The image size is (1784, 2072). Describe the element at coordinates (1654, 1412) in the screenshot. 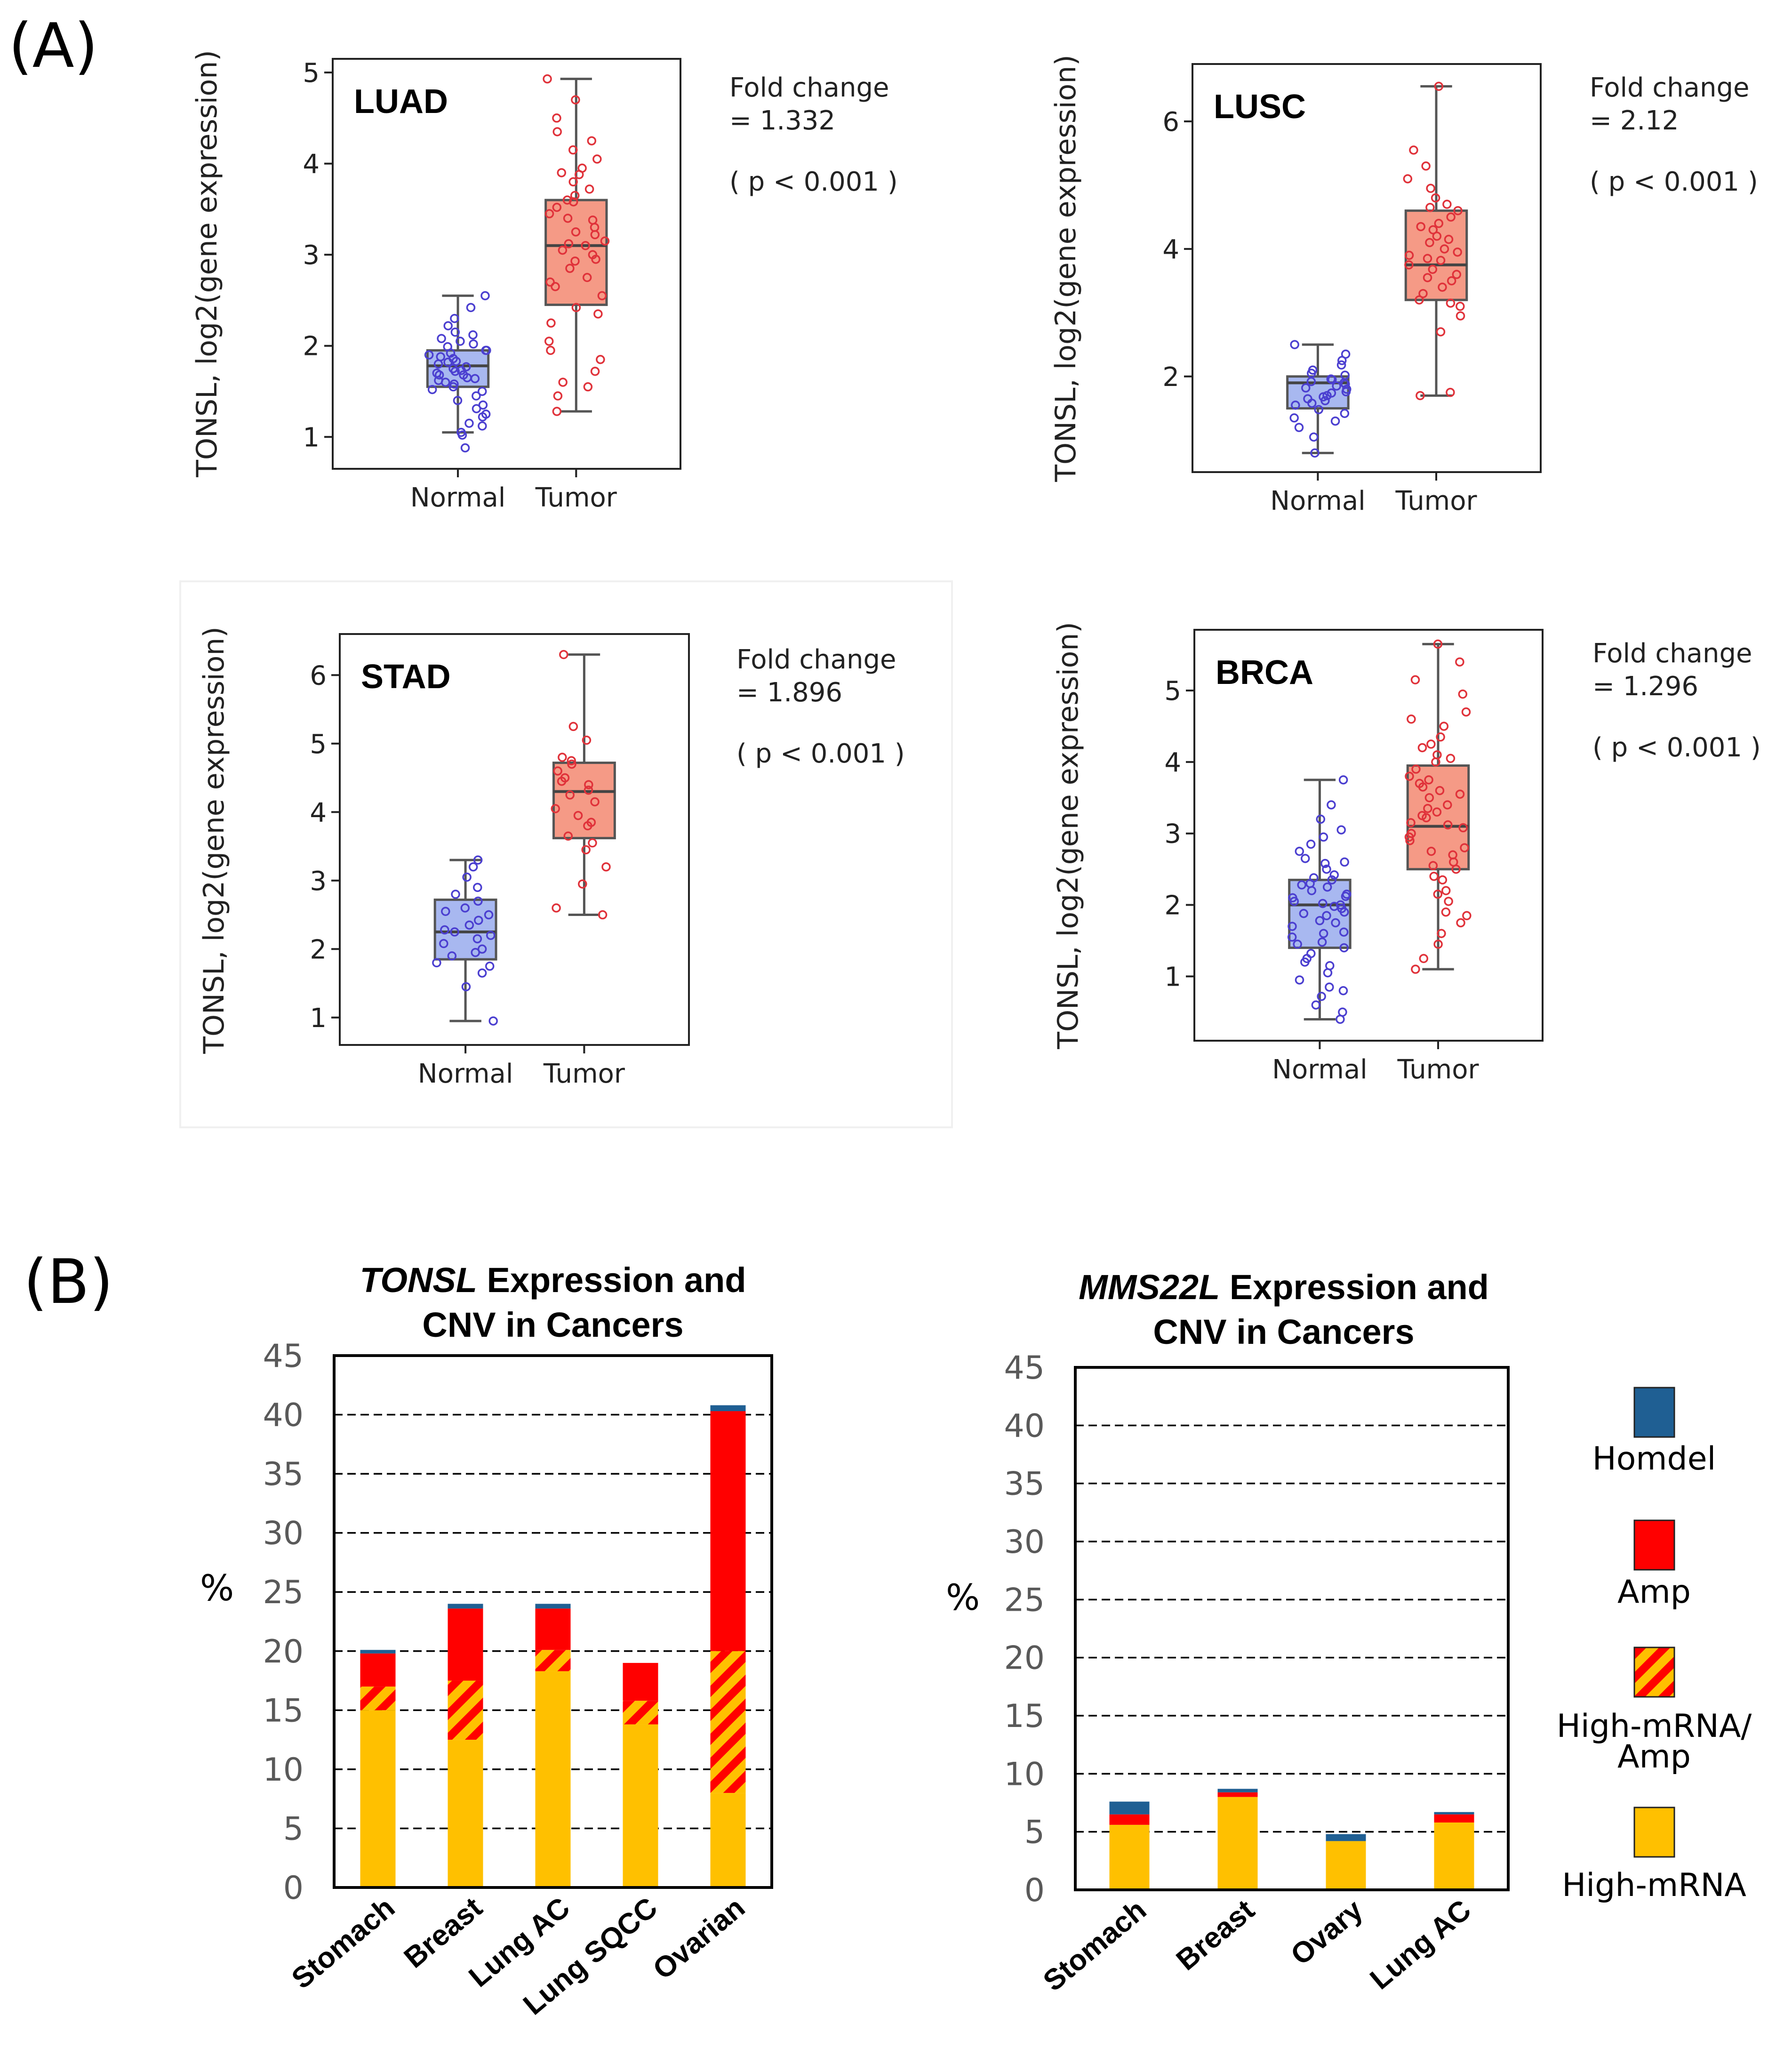

I see `legend-swatch` at that location.